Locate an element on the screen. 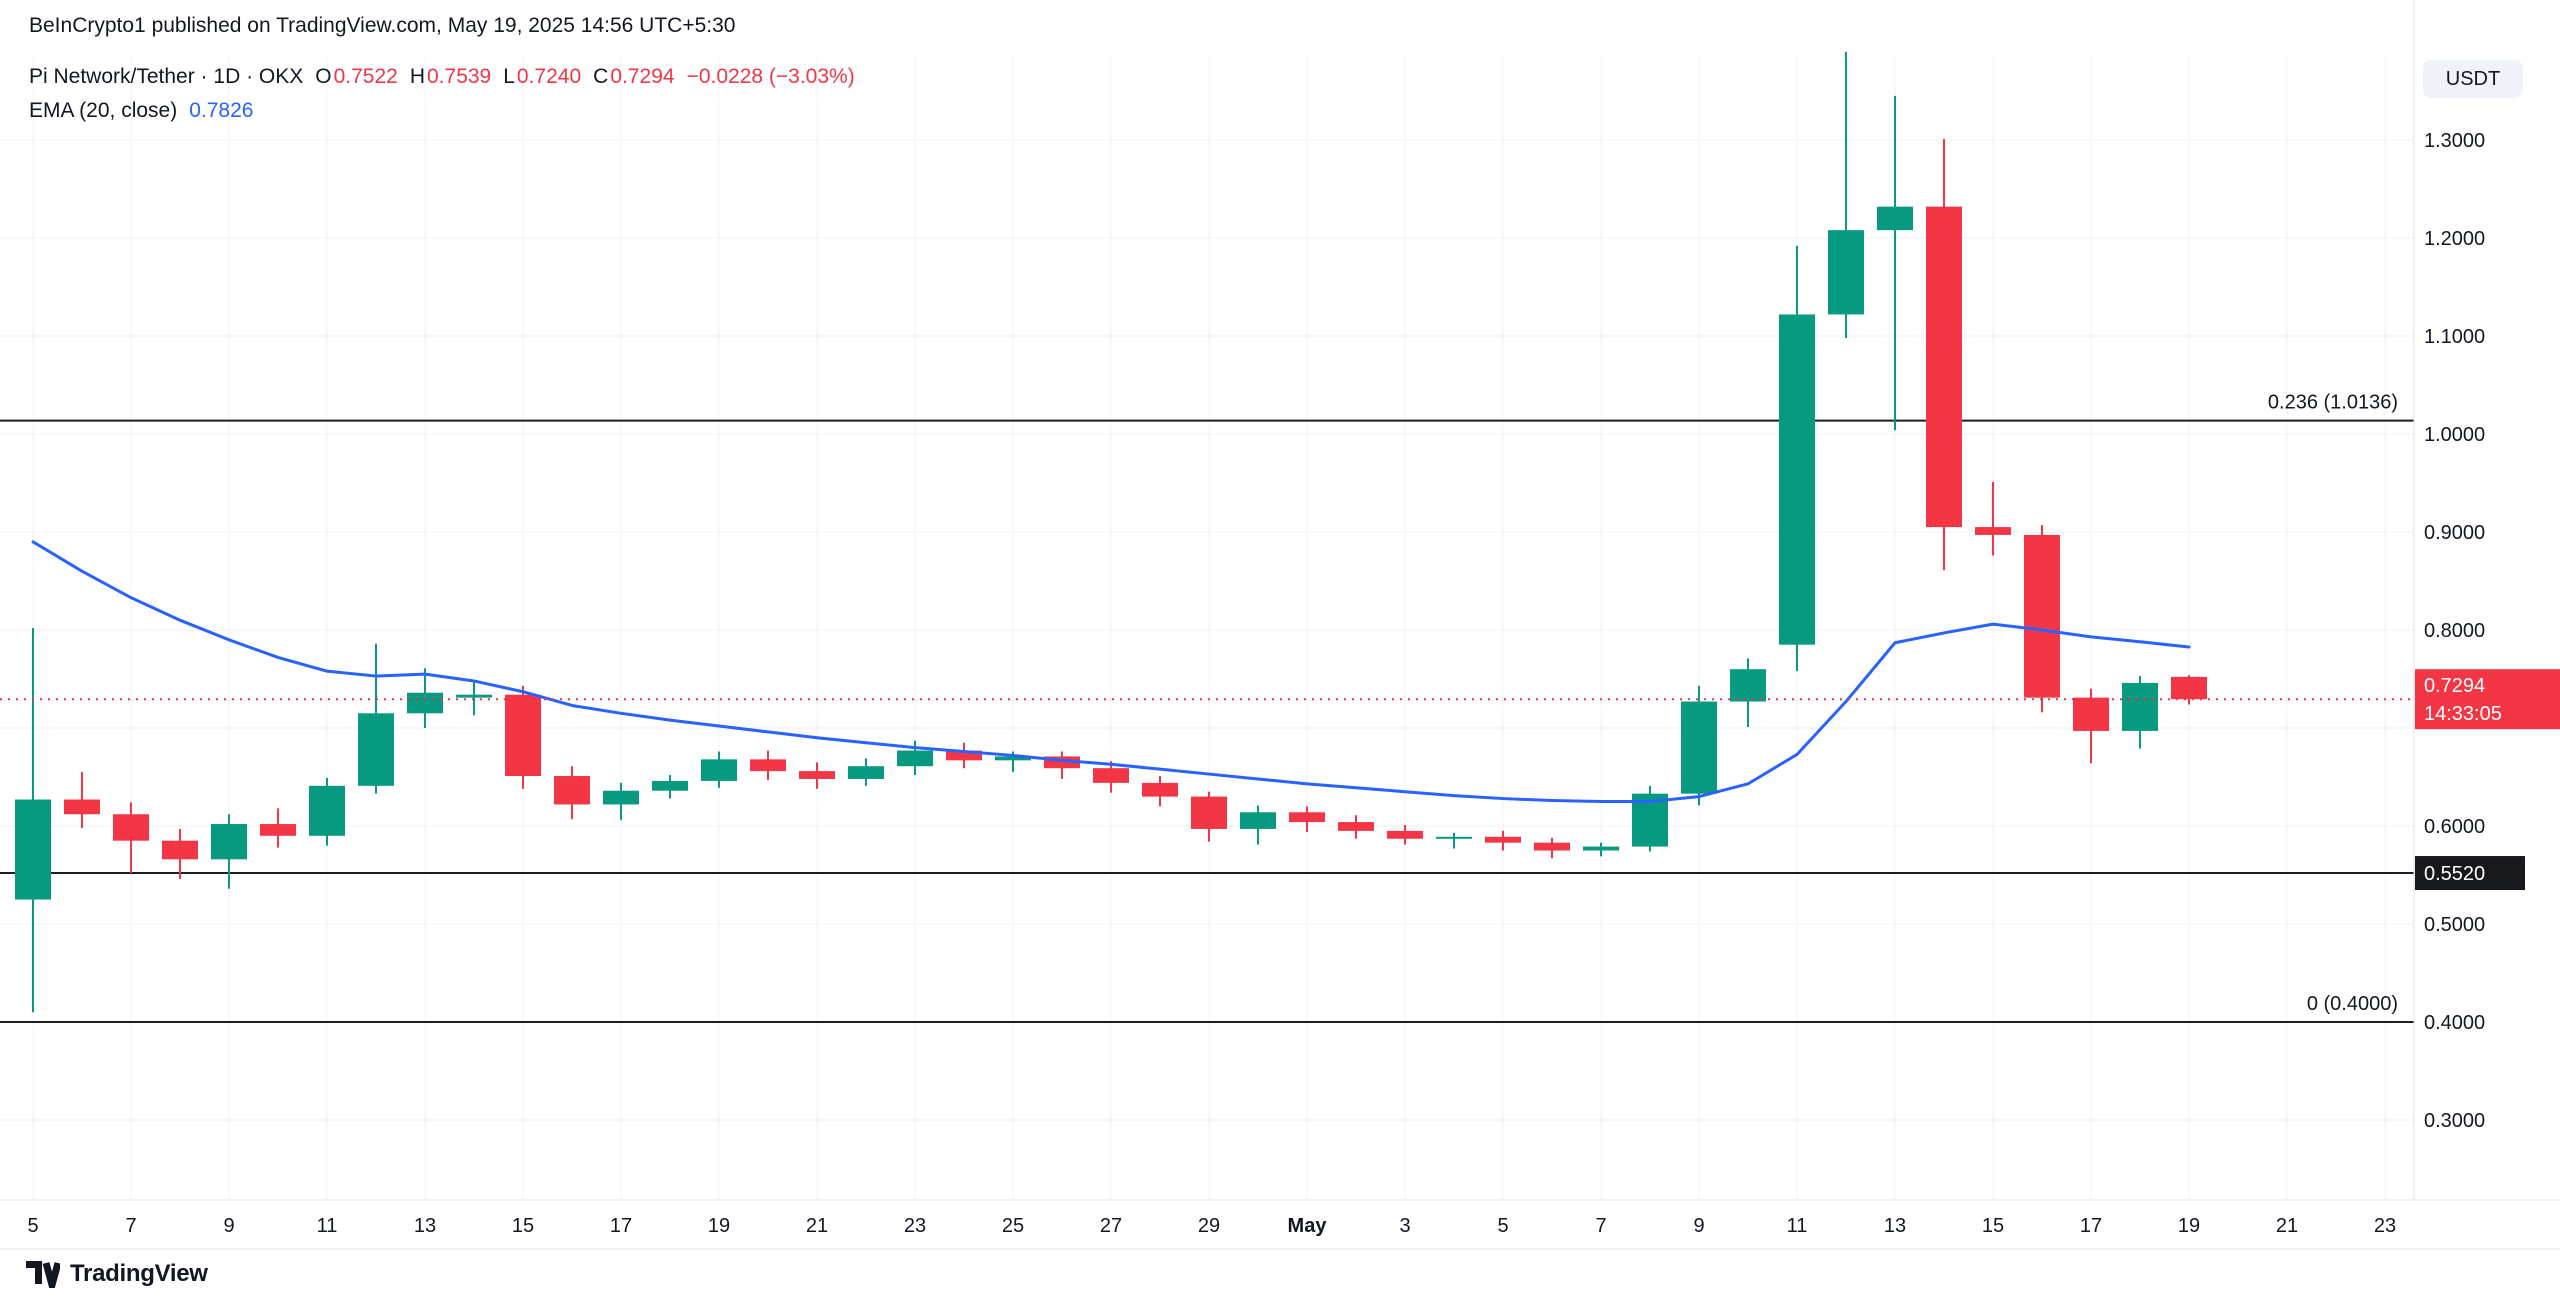 The image size is (2560, 1309). open-label: O is located at coordinates (323, 76).